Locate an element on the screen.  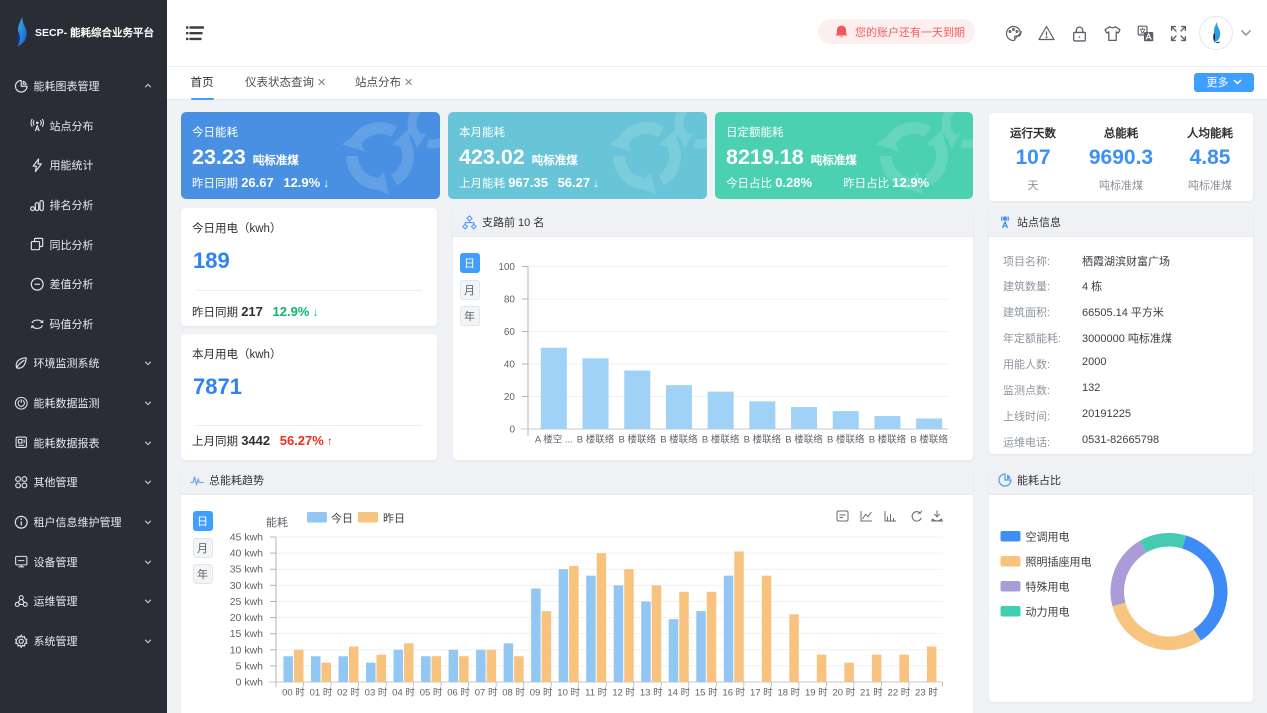
svg-text: 11 时 is located at coordinates (596, 693).